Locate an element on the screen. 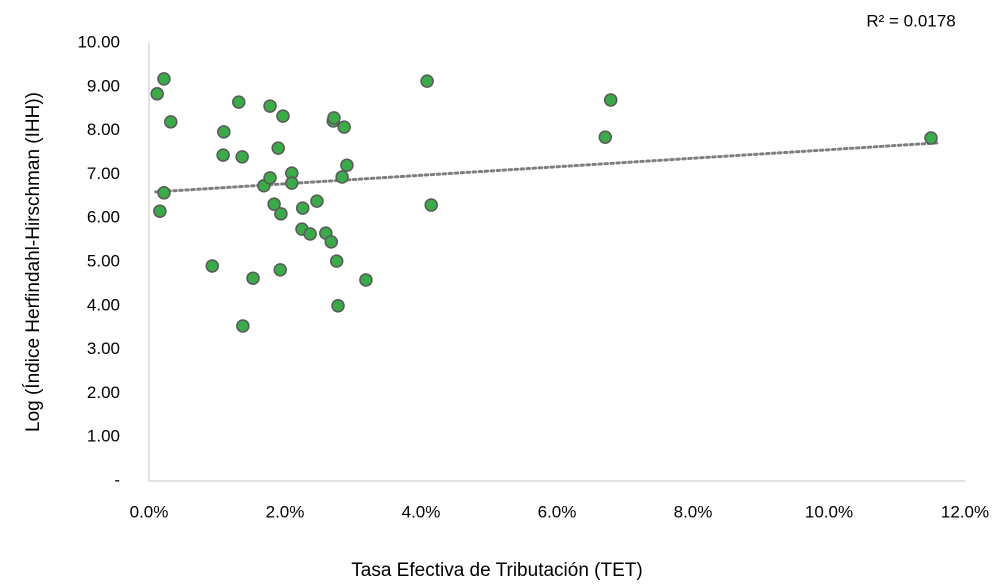 Image resolution: width=993 pixels, height=585 pixels. x-tick-label: 6.0% is located at coordinates (557, 511).